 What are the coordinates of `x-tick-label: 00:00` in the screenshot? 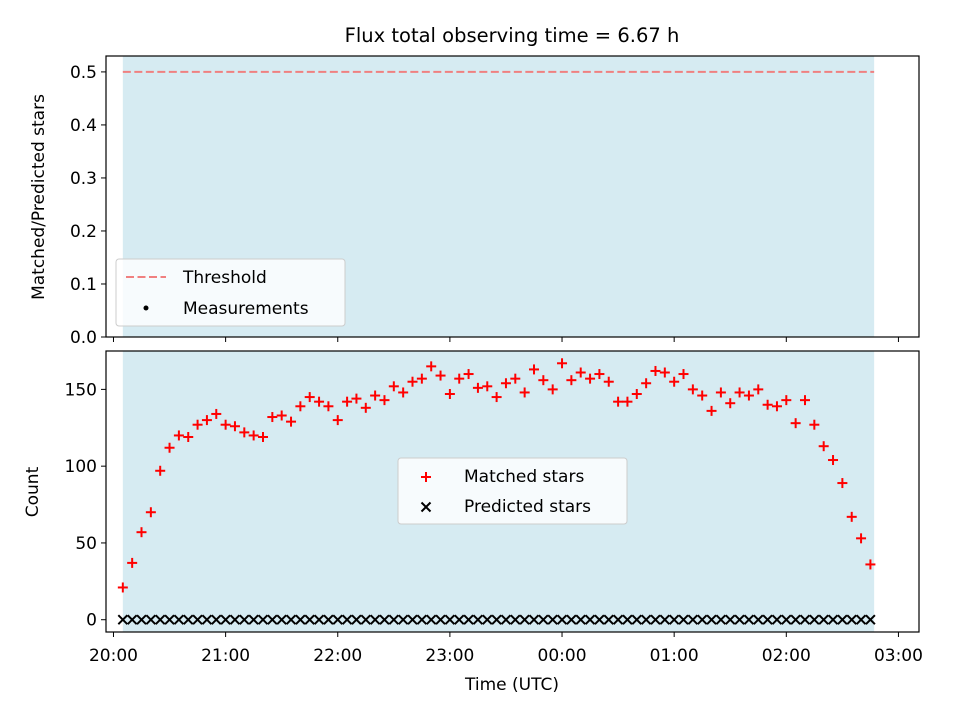 It's located at (562, 656).